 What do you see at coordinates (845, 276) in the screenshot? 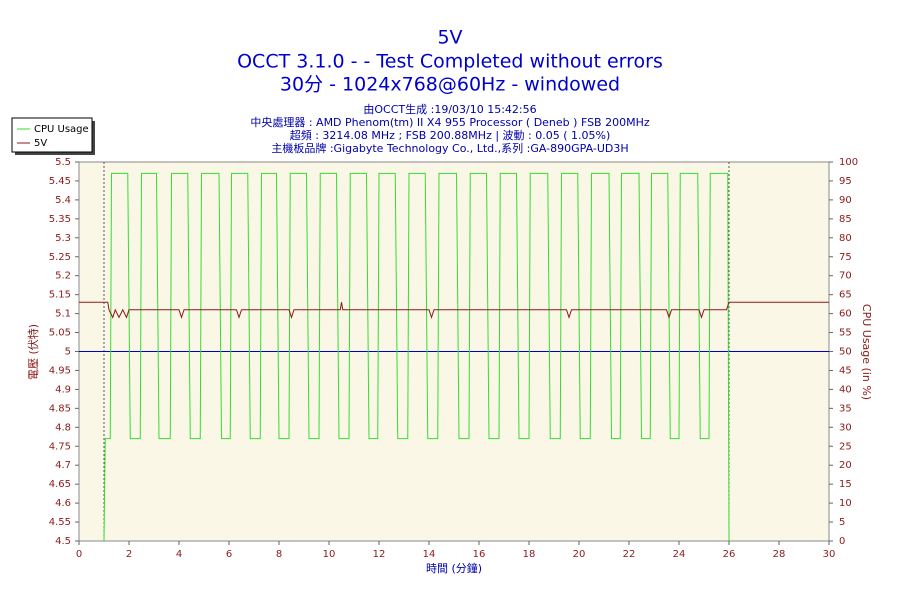
I see `y2-tick-label: 70` at bounding box center [845, 276].